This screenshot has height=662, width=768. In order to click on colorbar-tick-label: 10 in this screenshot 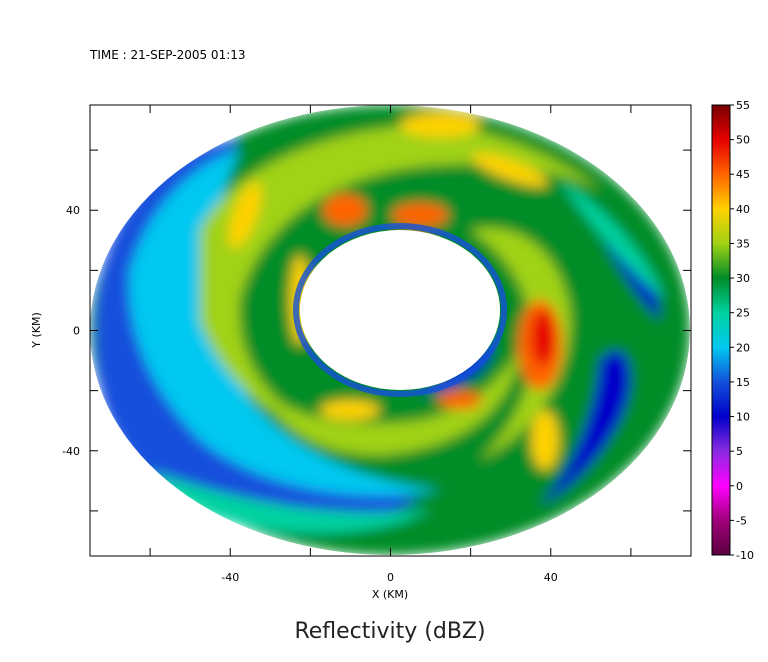, I will do `click(743, 417)`.